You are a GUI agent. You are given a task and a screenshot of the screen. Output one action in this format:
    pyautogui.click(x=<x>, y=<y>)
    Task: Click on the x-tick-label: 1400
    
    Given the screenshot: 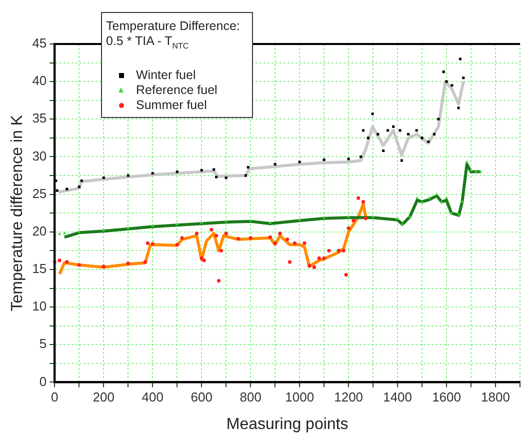 What is the action you would take?
    pyautogui.click(x=397, y=397)
    